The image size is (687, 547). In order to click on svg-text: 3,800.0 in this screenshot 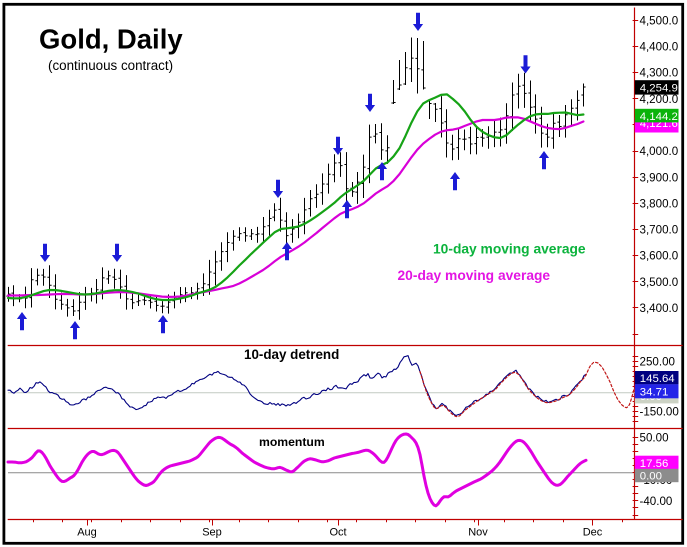, I will do `click(659, 203)`.